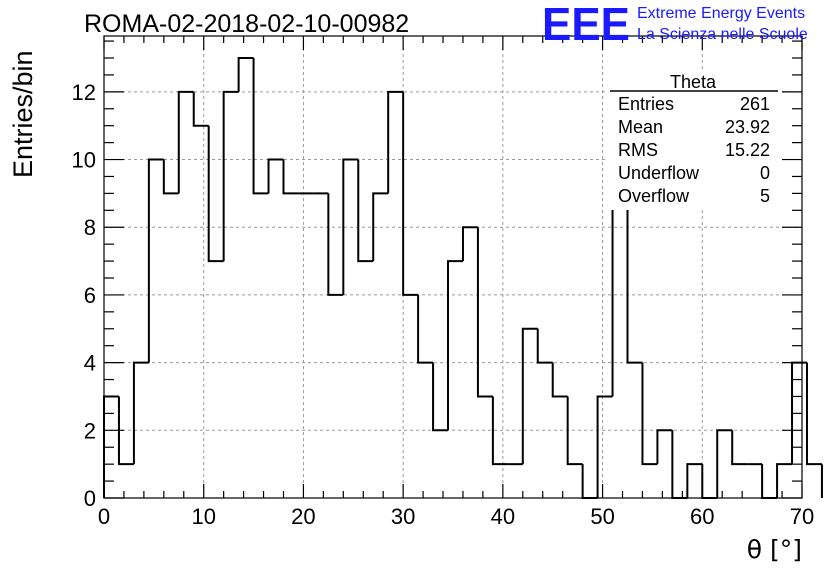  What do you see at coordinates (702, 516) in the screenshot?
I see `x-tick-label: 60` at bounding box center [702, 516].